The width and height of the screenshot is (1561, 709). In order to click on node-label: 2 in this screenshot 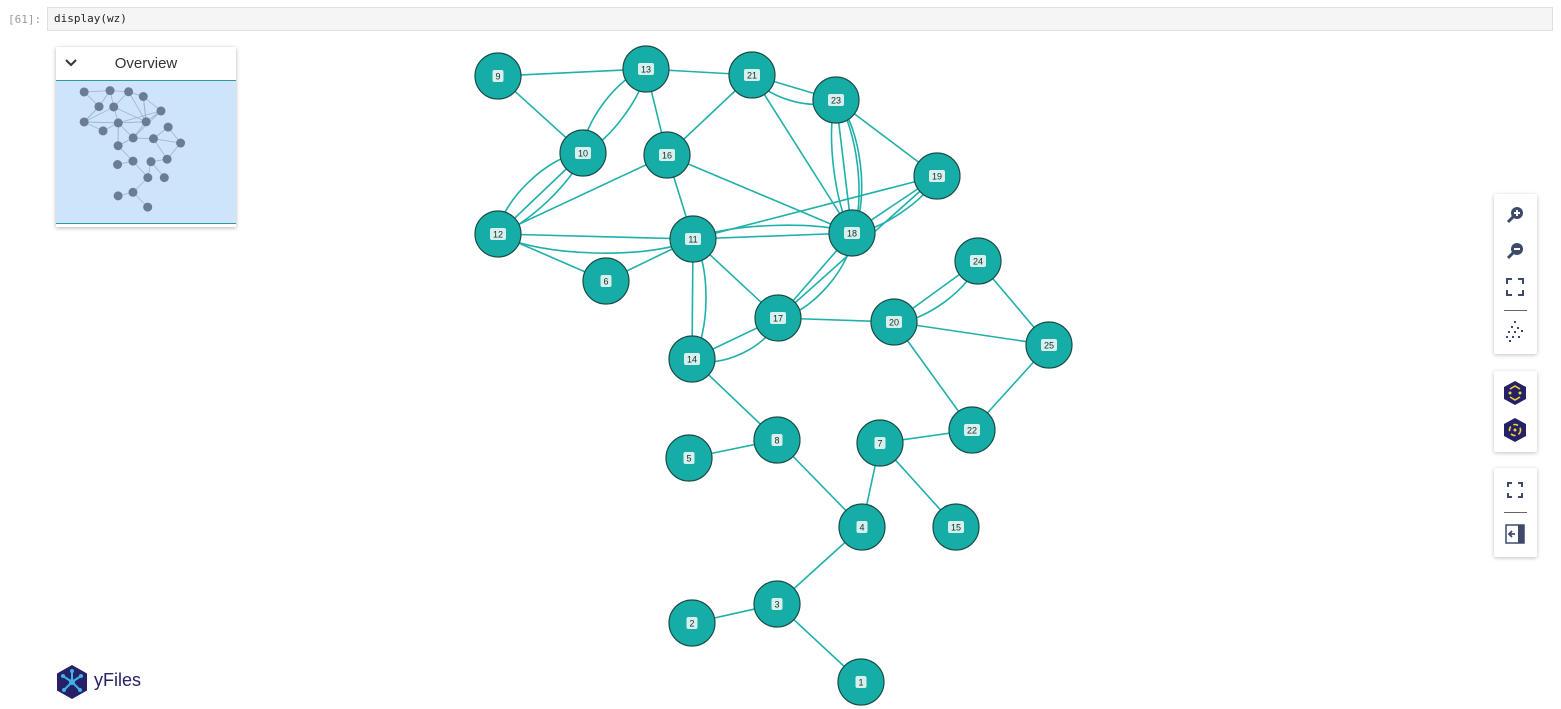, I will do `click(691, 624)`.